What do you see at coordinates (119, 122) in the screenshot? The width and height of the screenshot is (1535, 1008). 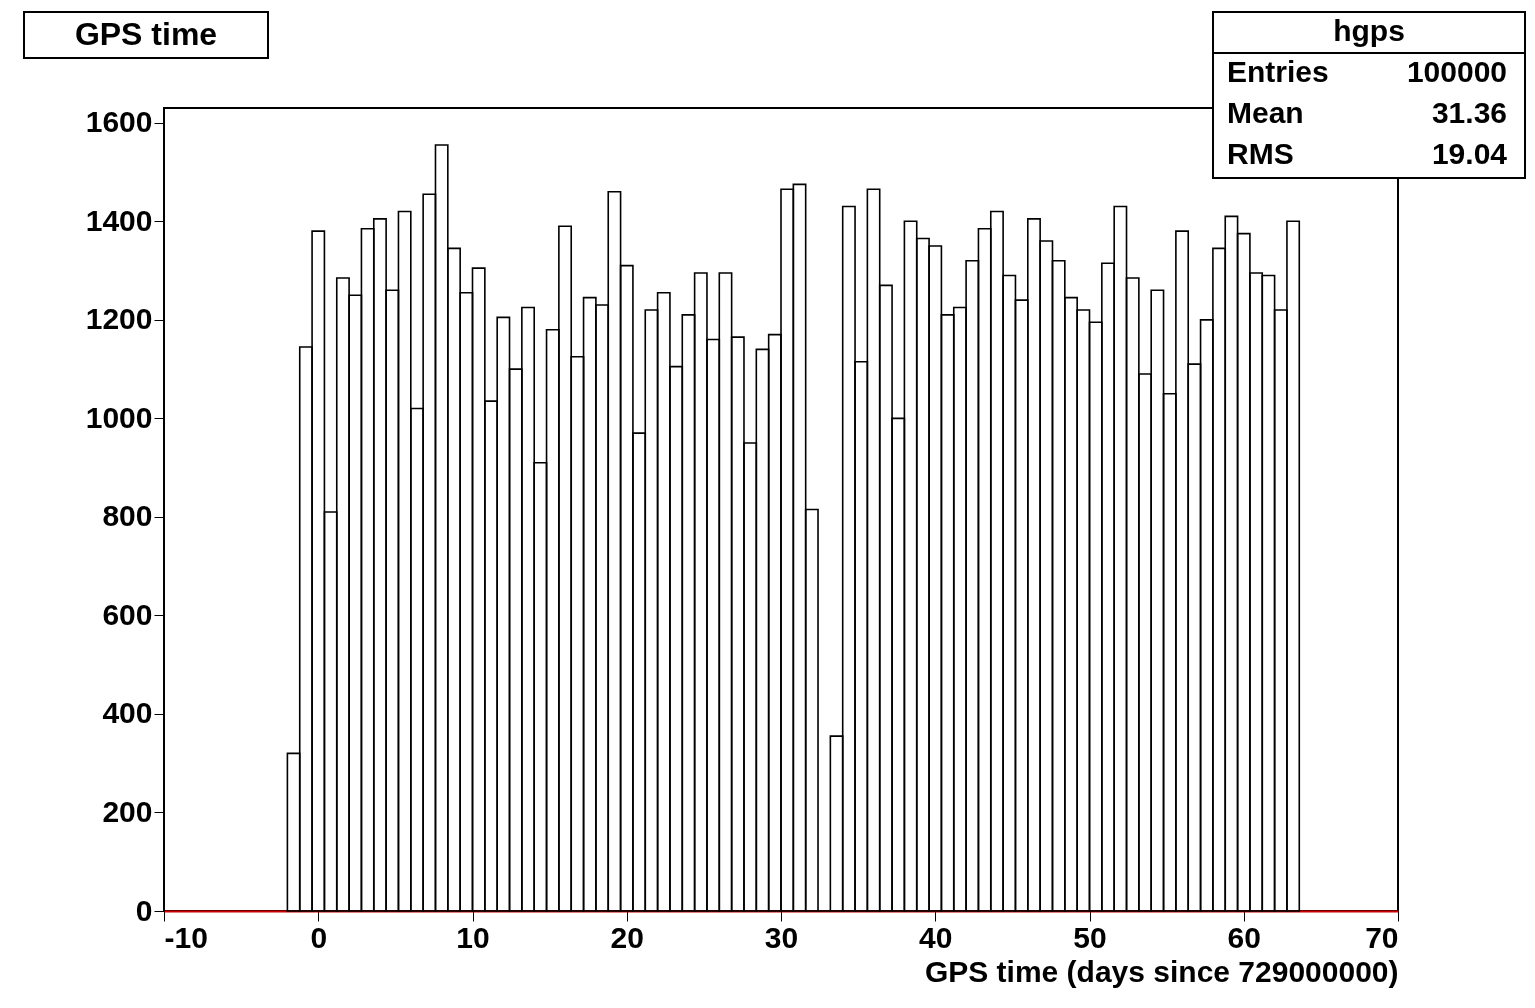 I see `y-tick-label: 1600` at bounding box center [119, 122].